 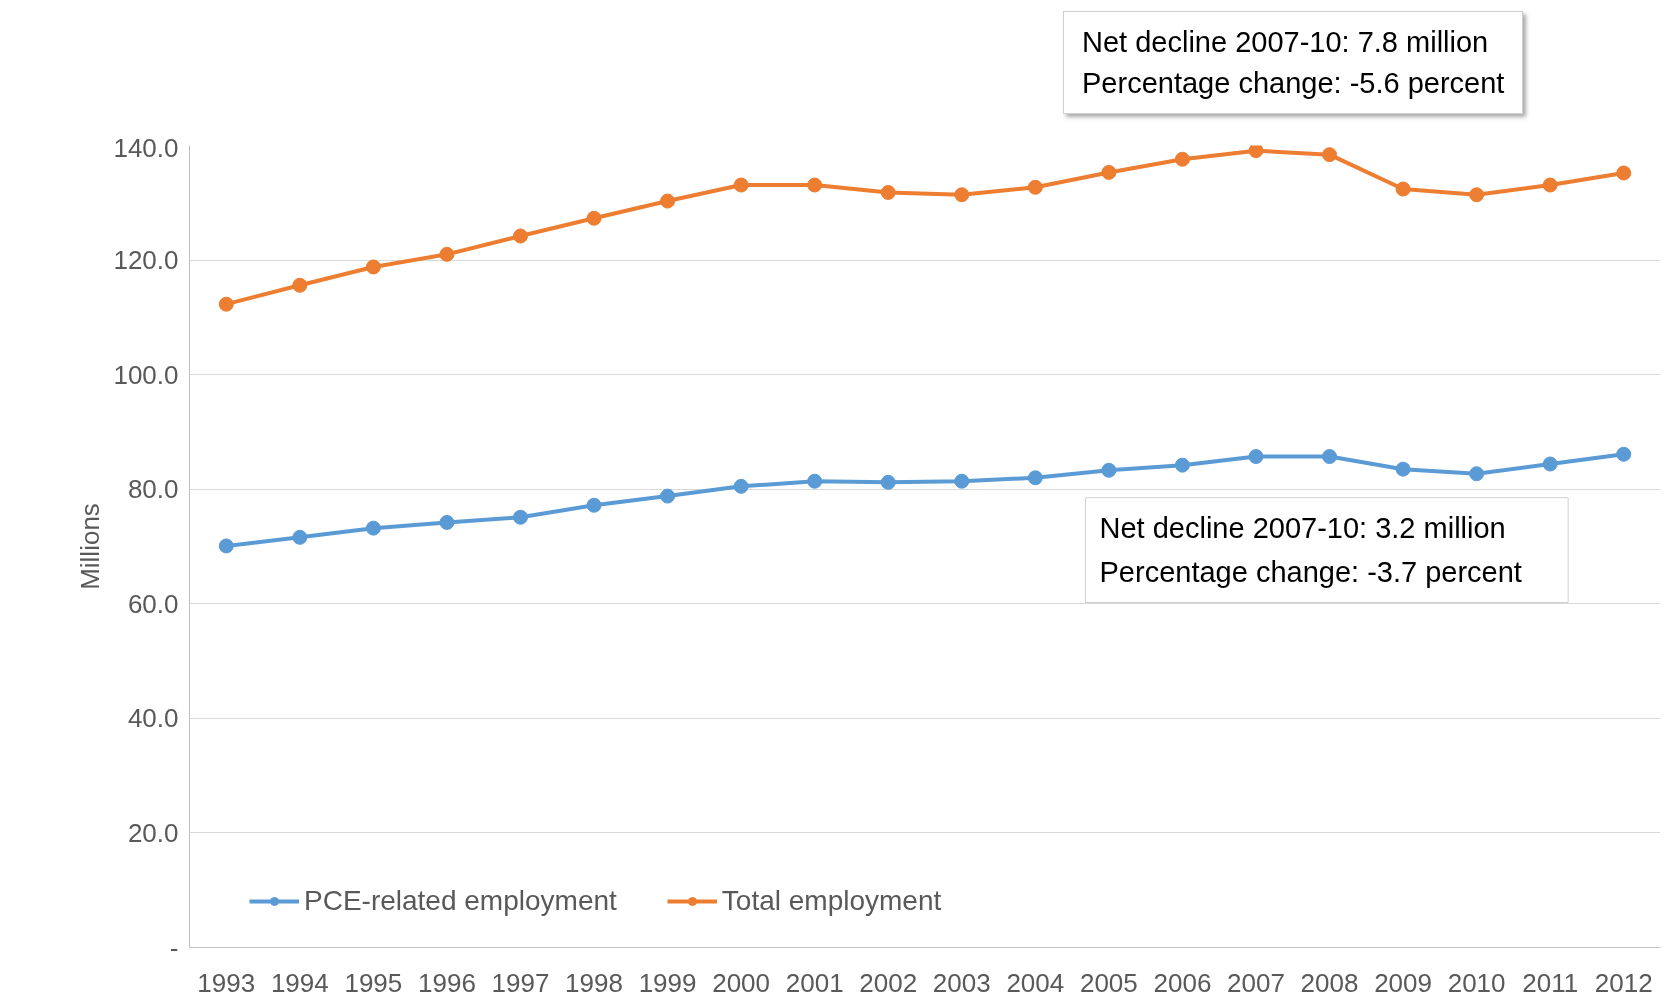 What do you see at coordinates (888, 982) in the screenshot?
I see `x-tick-label: 2002` at bounding box center [888, 982].